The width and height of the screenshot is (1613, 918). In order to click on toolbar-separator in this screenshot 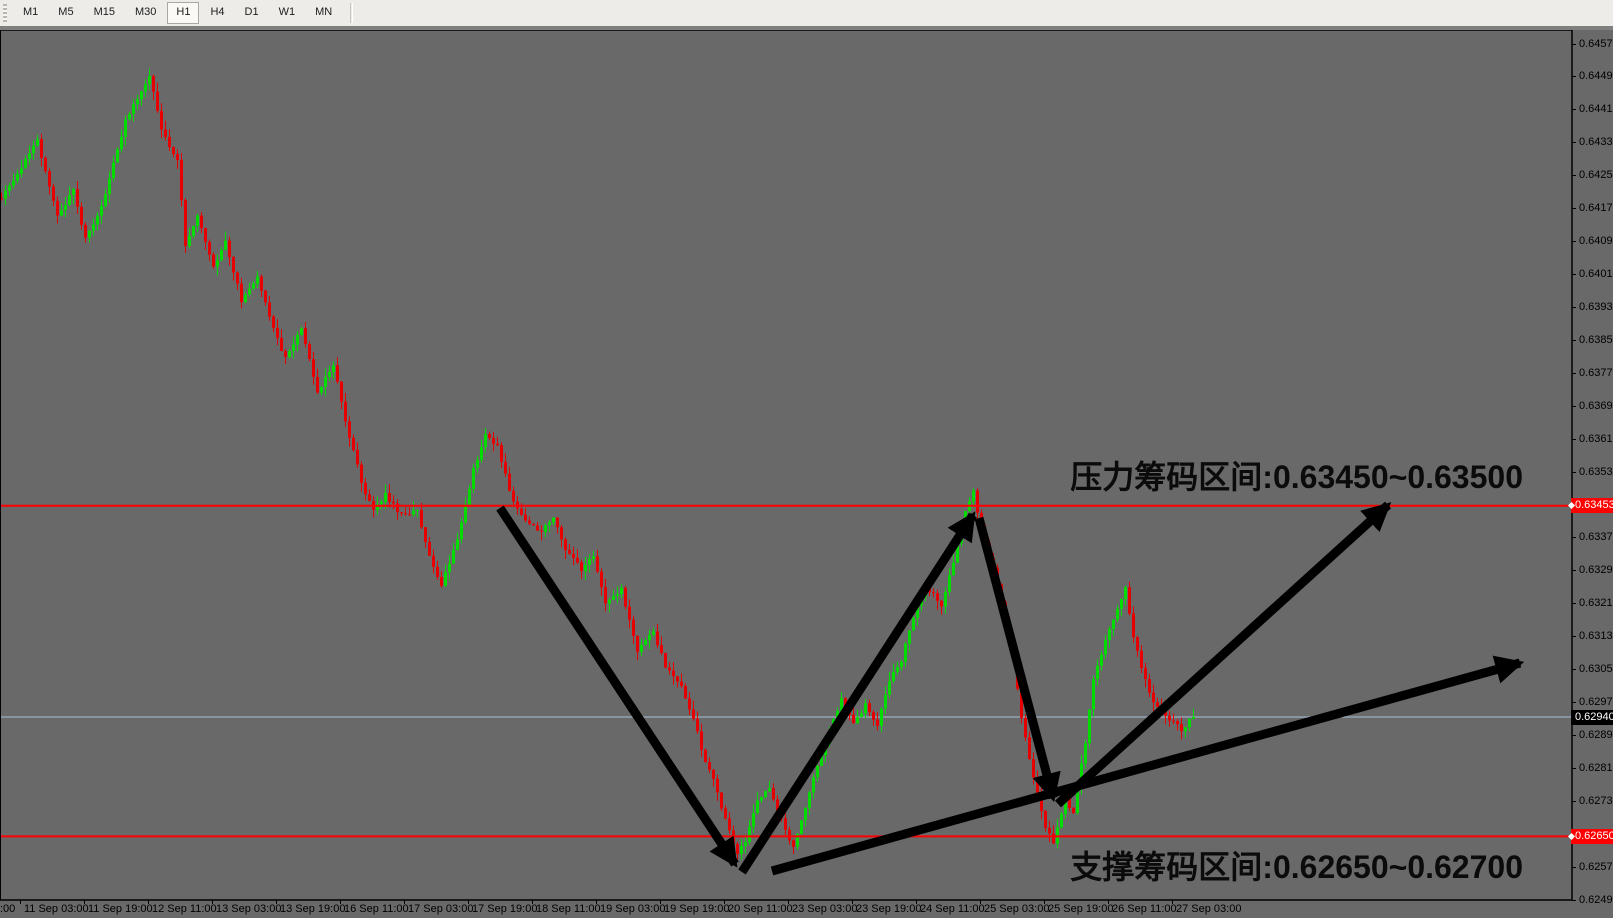, I will do `click(352, 13)`.